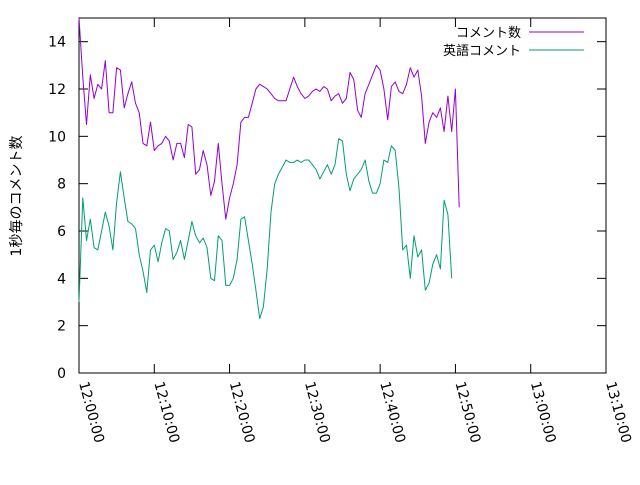  I want to click on y-tick-label: 14, so click(57, 43).